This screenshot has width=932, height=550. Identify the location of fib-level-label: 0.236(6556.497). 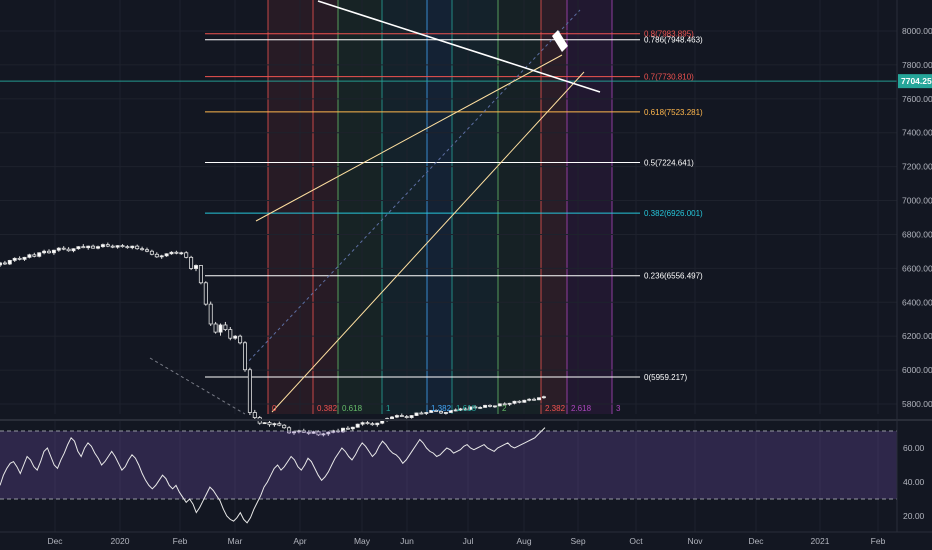
(673, 276).